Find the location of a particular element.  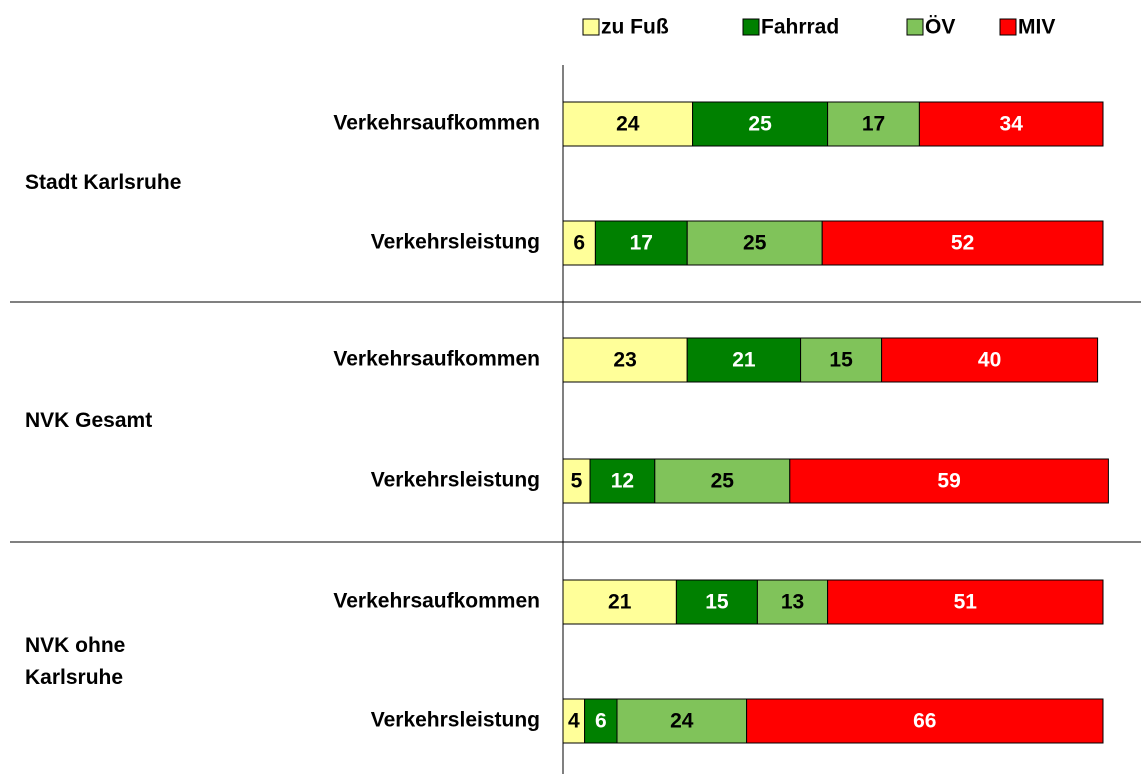

data-label: 52 is located at coordinates (962, 243).